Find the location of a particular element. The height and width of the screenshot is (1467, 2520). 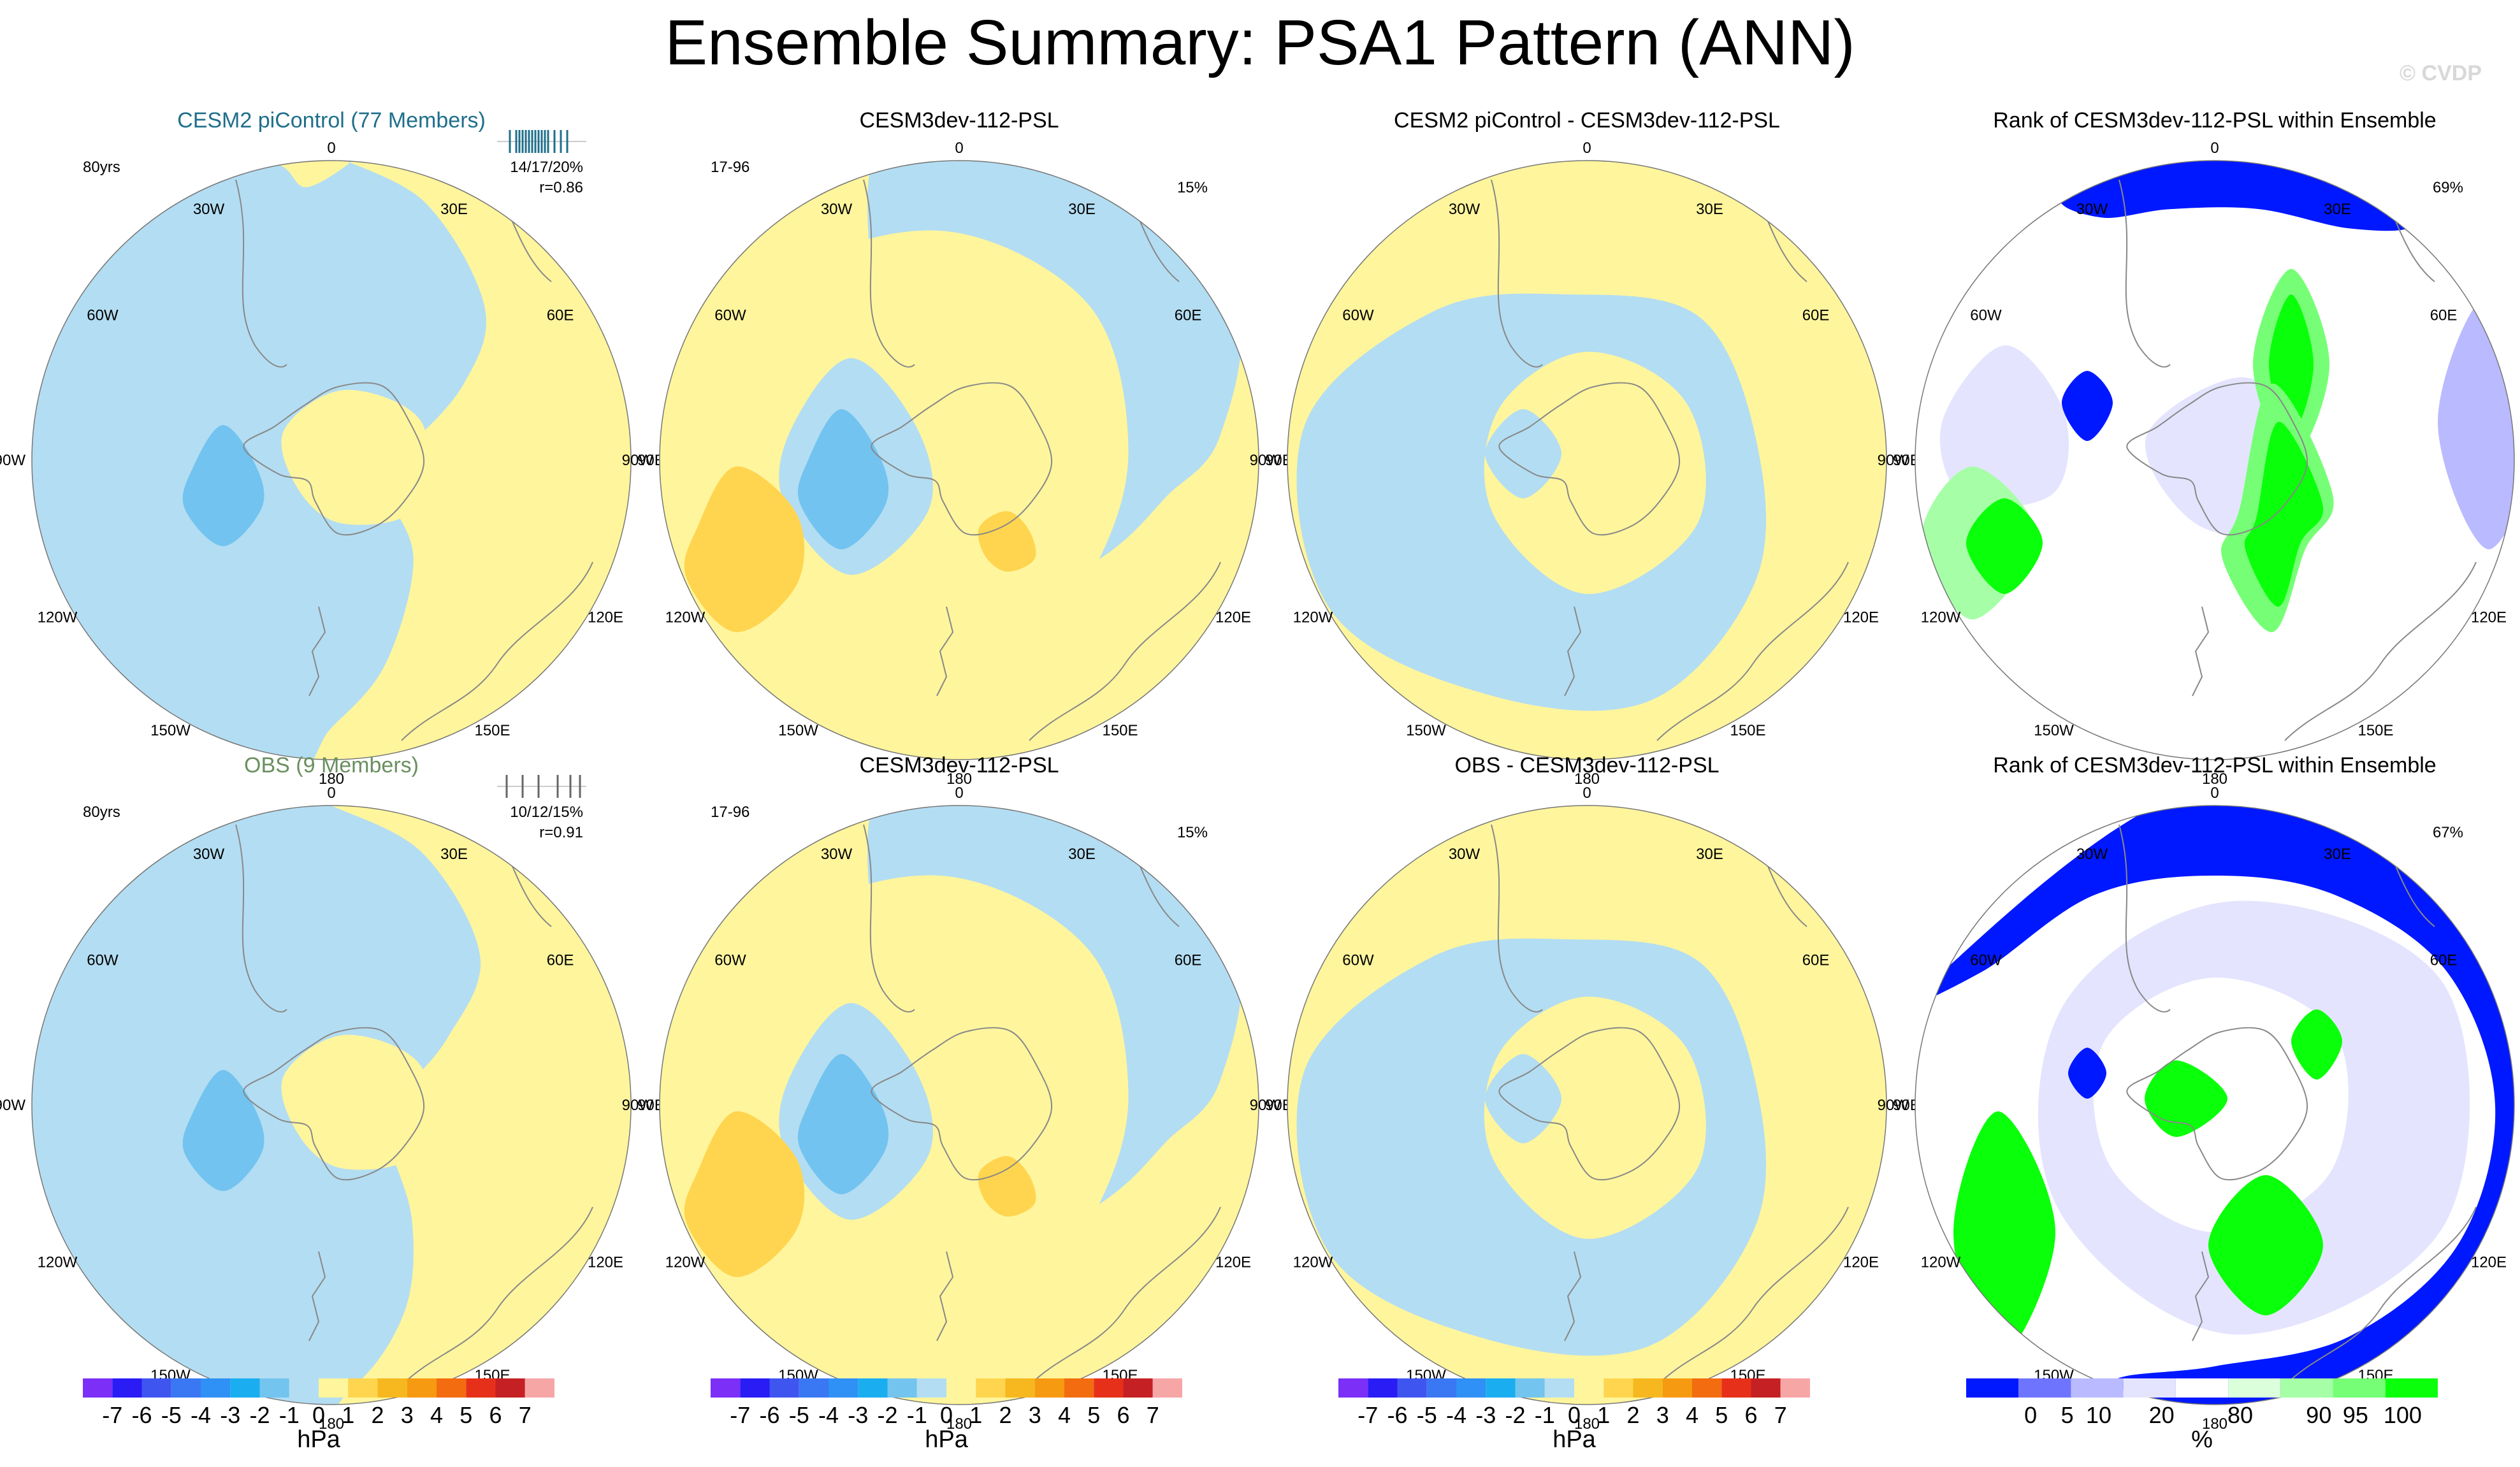

panel-right-label: 67% is located at coordinates (2448, 833).